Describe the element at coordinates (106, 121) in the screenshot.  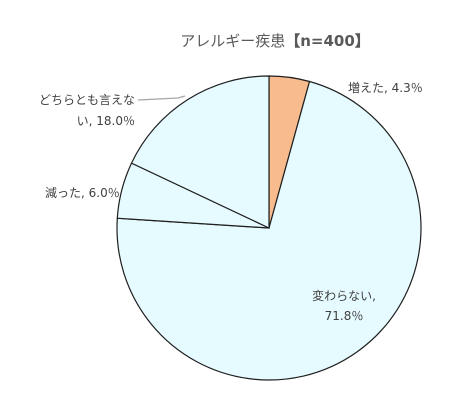
I see `data-label-4-line-2: い, 18.0％` at that location.